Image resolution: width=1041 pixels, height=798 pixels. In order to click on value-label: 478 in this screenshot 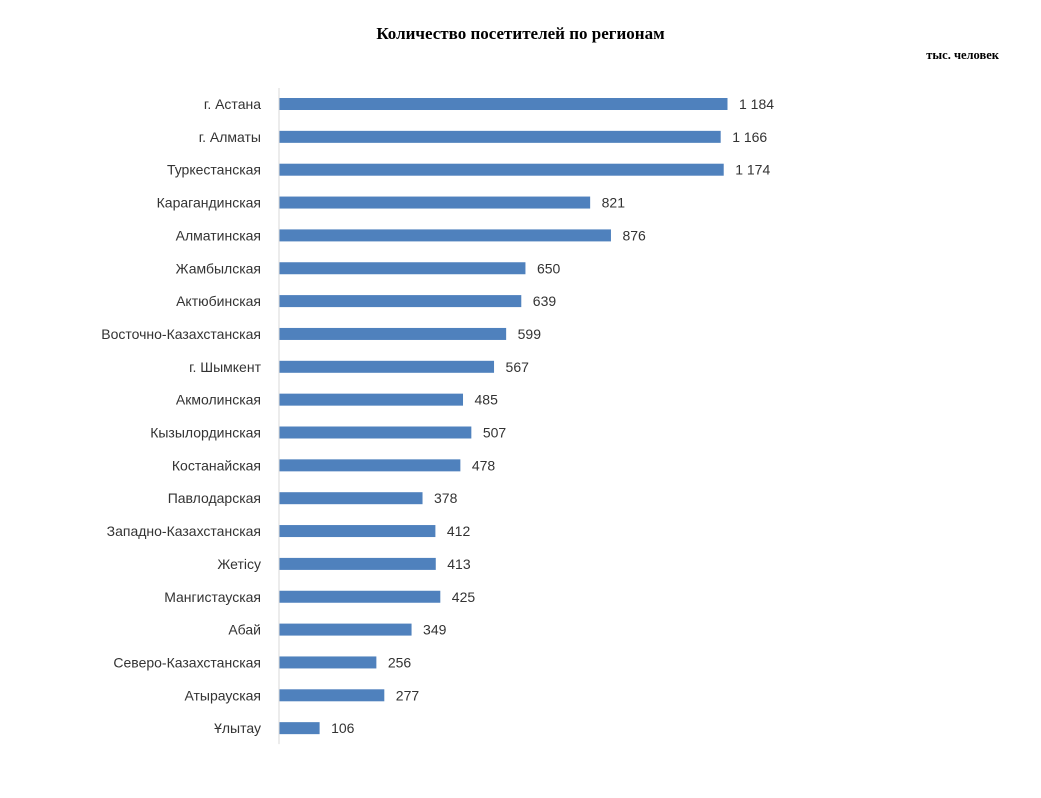, I will do `click(484, 465)`.